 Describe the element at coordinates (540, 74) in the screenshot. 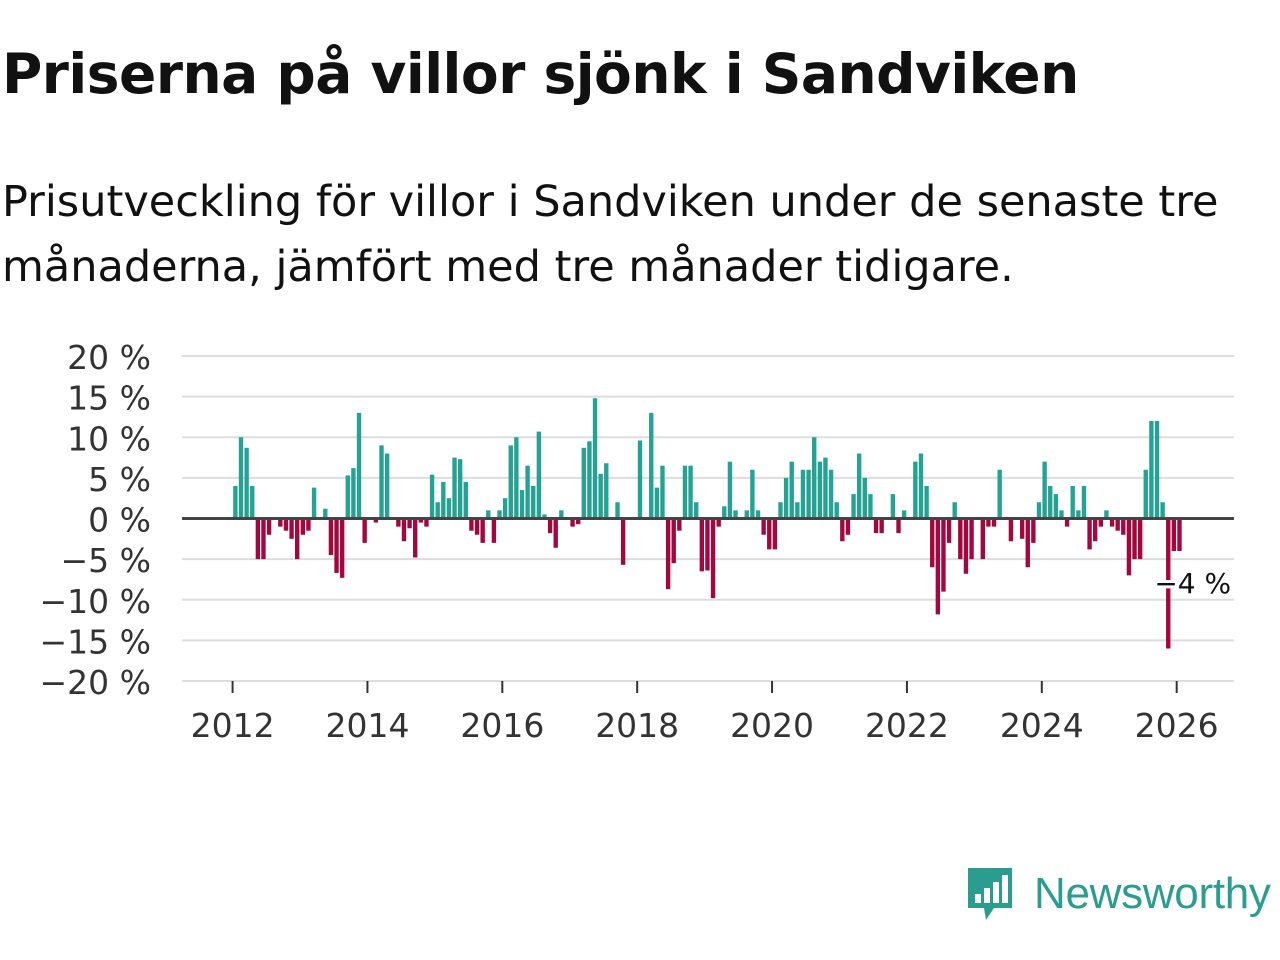

I see `chart-title: Priserna på villor sjönk i Sandviken` at that location.